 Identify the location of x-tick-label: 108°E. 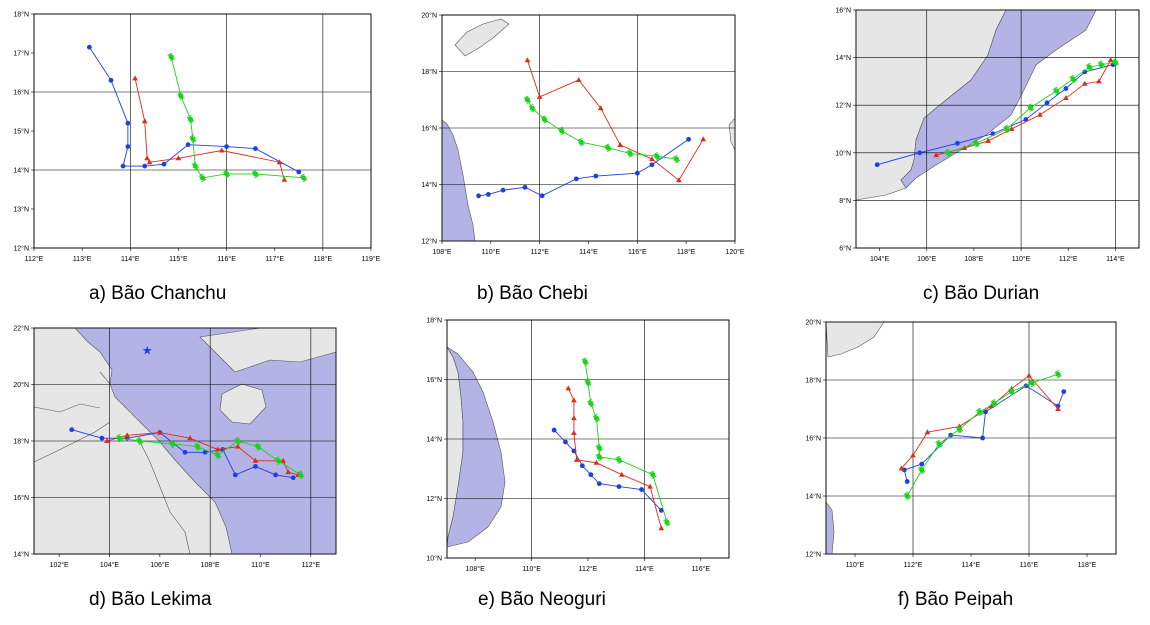
(973, 259).